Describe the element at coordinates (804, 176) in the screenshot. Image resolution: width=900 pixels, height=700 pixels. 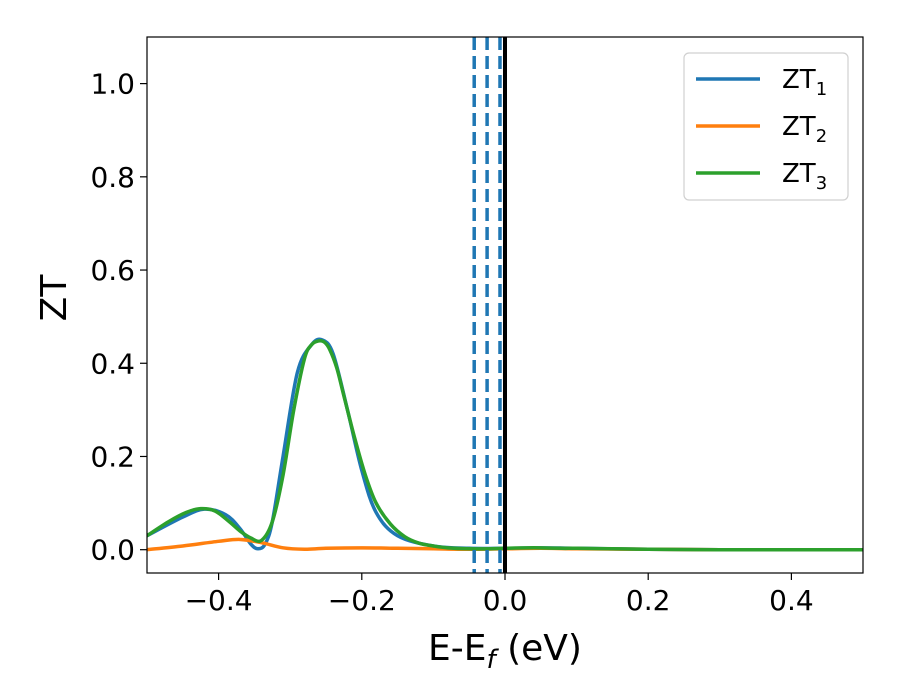
I see `legend-label-zt3: ZT3` at that location.